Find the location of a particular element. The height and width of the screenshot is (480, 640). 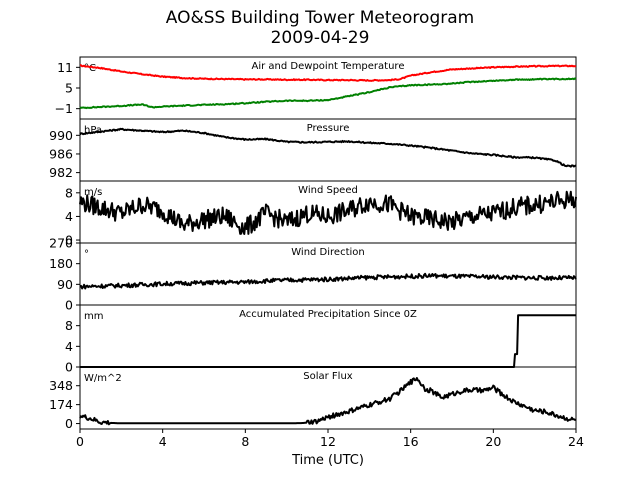

unit-label-temperature: °C is located at coordinates (90, 68).